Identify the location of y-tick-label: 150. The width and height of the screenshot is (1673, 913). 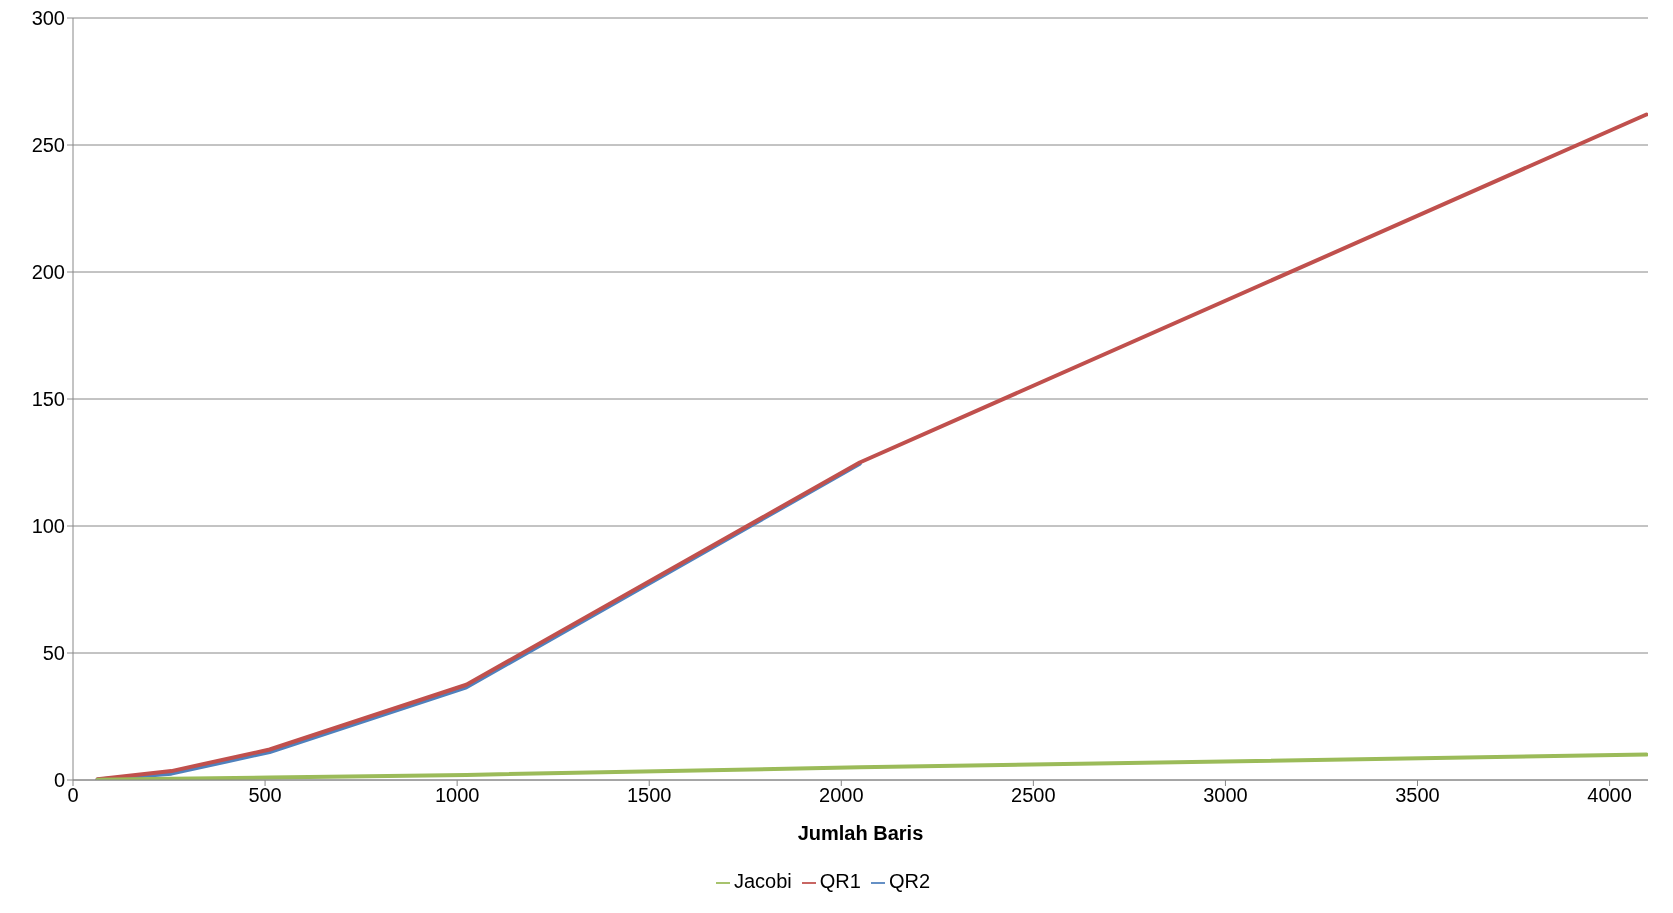
(48, 399).